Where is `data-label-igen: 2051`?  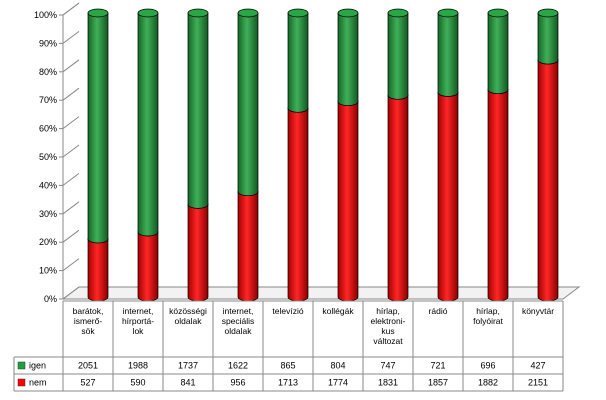
data-label-igen: 2051 is located at coordinates (88, 366).